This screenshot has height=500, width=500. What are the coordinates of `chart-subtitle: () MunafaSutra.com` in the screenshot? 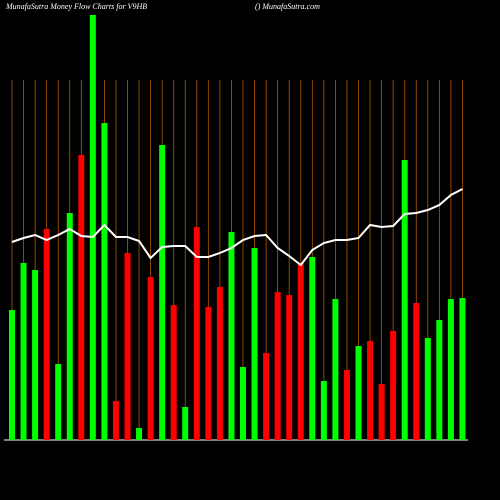 It's located at (287, 6).